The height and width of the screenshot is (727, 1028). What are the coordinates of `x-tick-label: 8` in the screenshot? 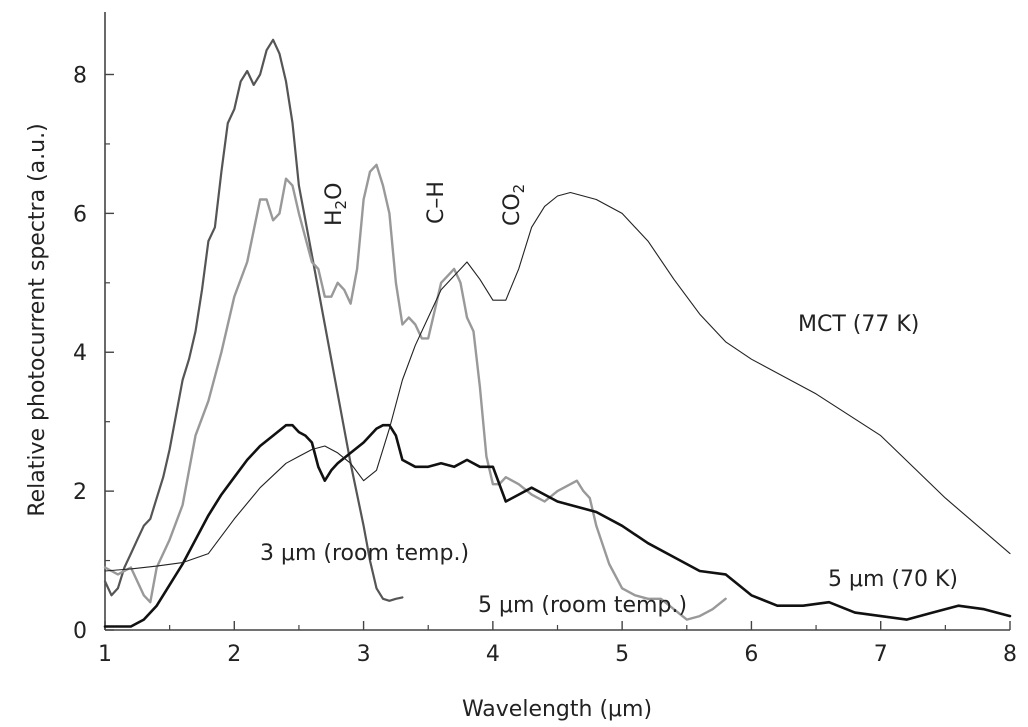 It's located at (1010, 654).